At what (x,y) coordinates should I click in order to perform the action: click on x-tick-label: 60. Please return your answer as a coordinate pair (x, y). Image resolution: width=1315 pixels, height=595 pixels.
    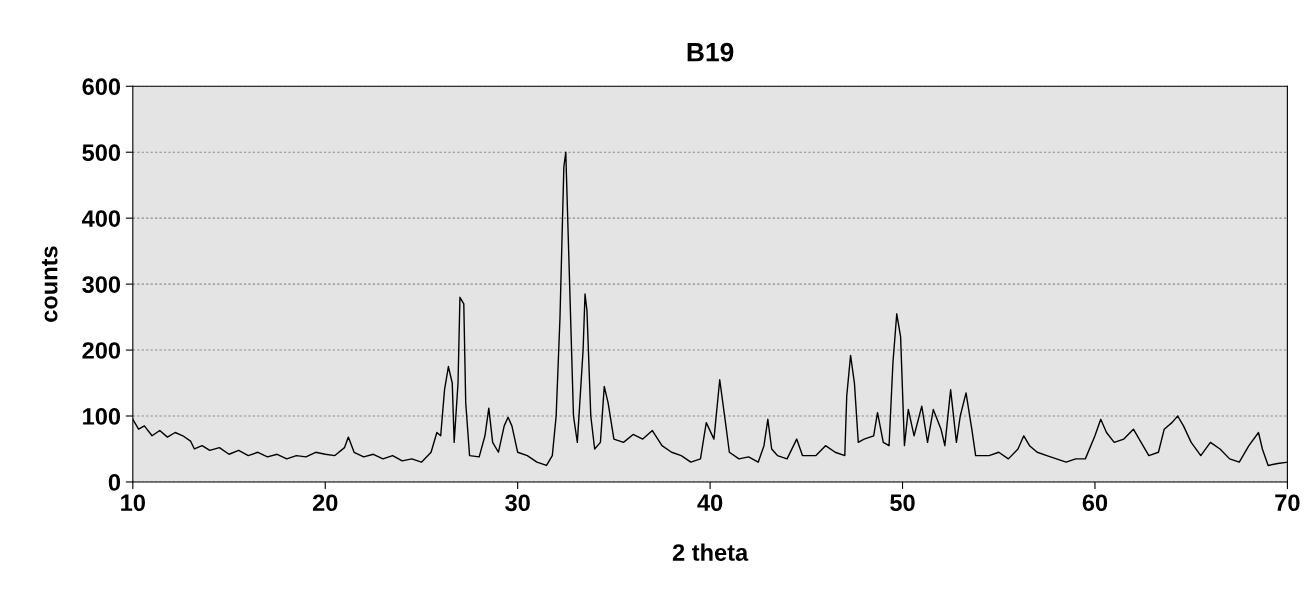
    Looking at the image, I should click on (1095, 503).